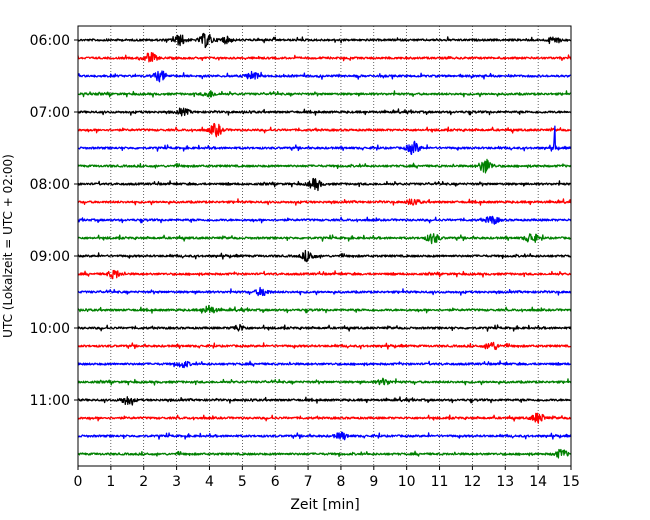 This screenshot has height=520, width=650. I want to click on x-tick-label: 15, so click(571, 482).